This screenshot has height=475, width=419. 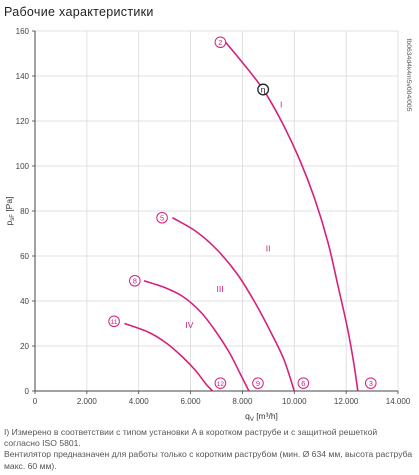 I want to click on y-tick-label: 40, so click(x=24, y=301).